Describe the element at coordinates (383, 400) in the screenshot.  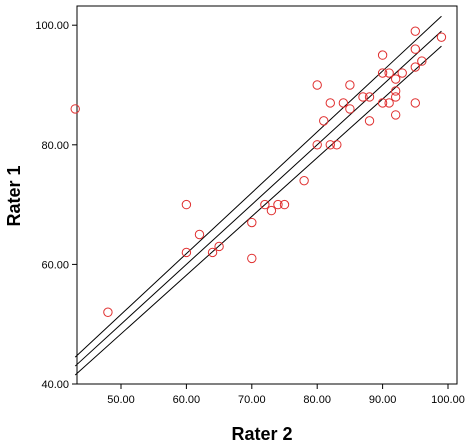
I see `x-tick-label: 90.00` at that location.